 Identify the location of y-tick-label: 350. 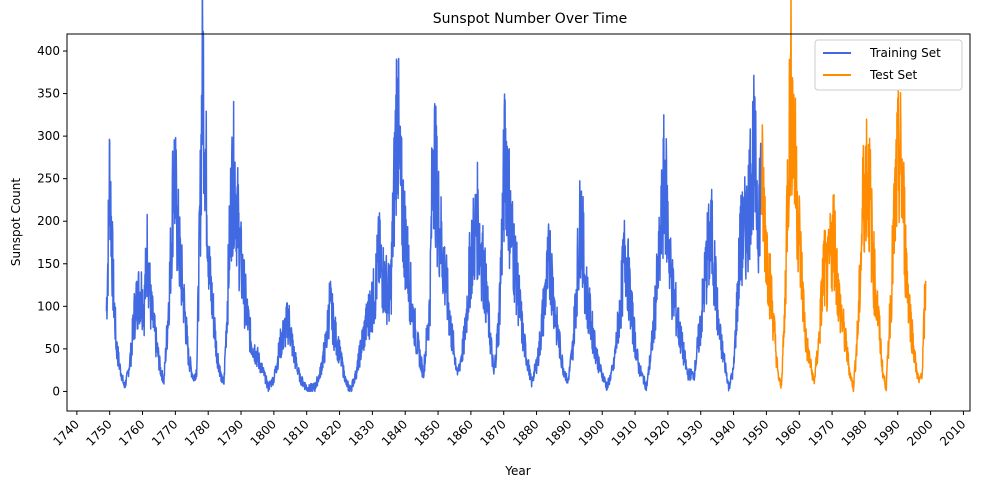
(48, 94).